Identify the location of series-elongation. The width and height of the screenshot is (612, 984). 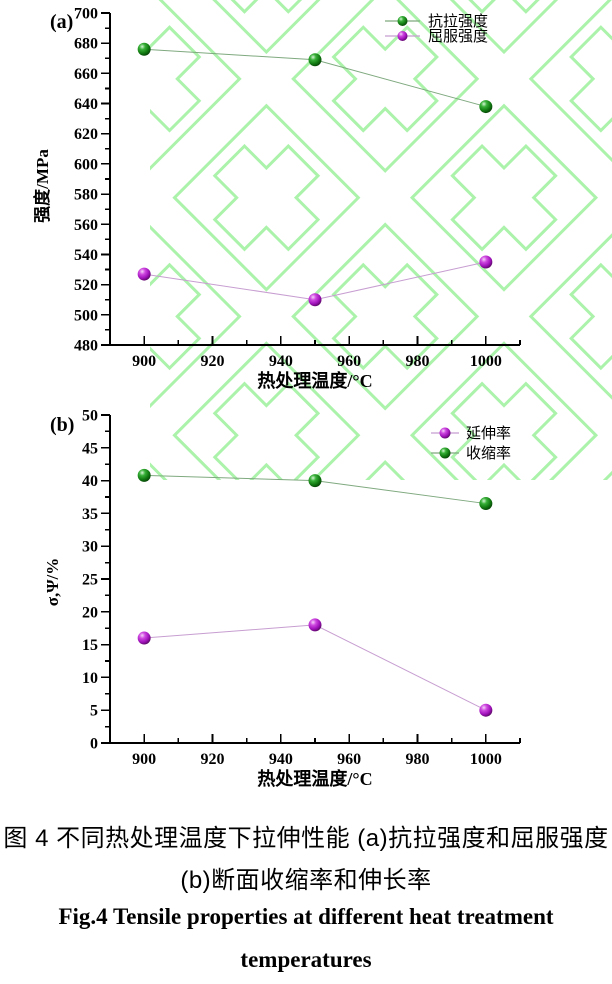
(315, 667).